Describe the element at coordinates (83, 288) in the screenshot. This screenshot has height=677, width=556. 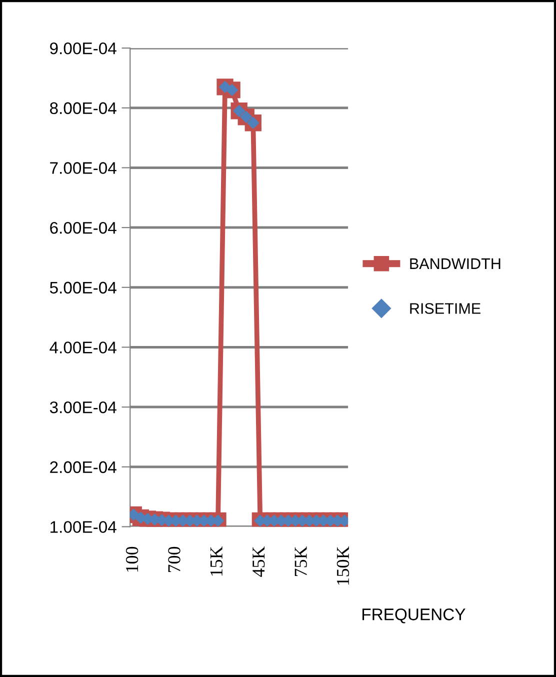
I see `y-tick-label: 5.00E-04` at that location.